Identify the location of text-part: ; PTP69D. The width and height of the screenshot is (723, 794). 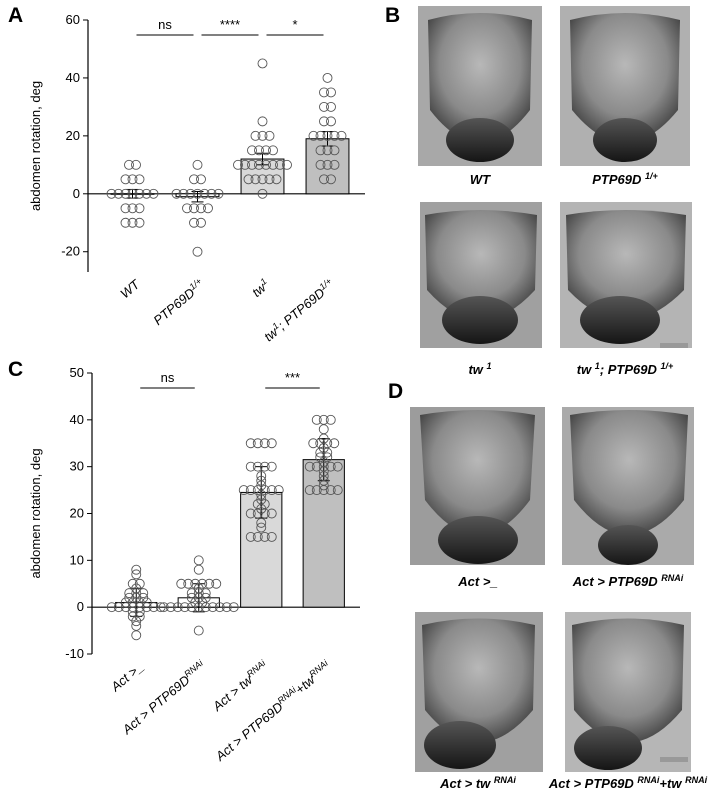
(630, 369).